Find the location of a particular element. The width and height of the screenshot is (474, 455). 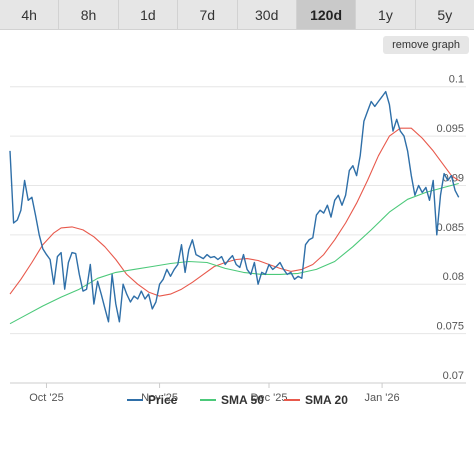

tab-1d: 1d is located at coordinates (149, 14).